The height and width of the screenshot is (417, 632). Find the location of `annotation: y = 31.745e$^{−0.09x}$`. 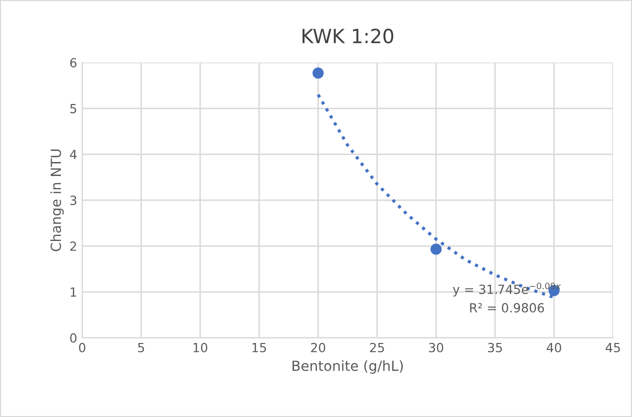

annotation: y = 31.745e$^{−0.09x}$ is located at coordinates (506, 289).